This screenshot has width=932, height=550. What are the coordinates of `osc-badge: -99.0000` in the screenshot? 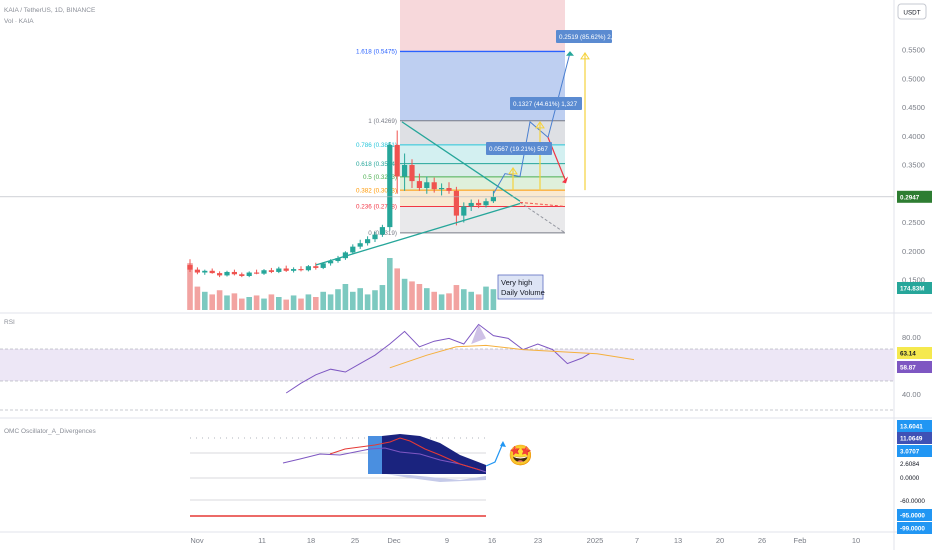 It's located at (912, 529).